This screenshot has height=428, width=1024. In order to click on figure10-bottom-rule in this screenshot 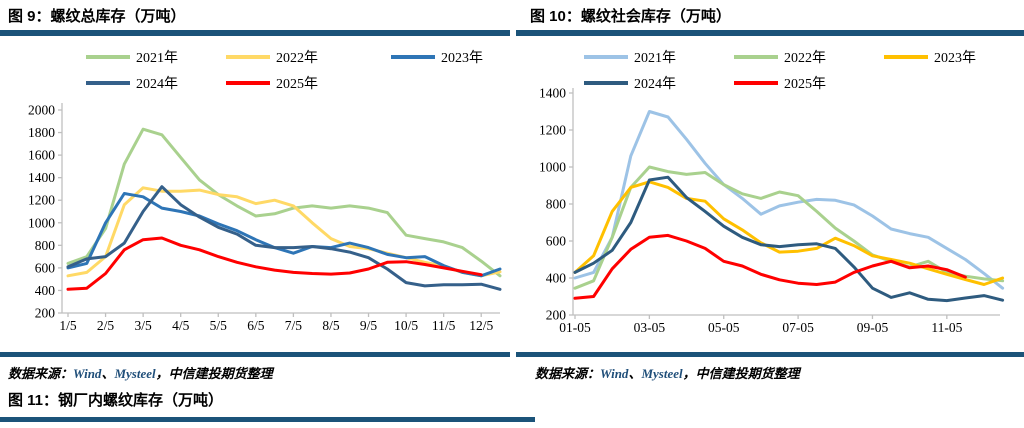, I will do `click(770, 354)`.